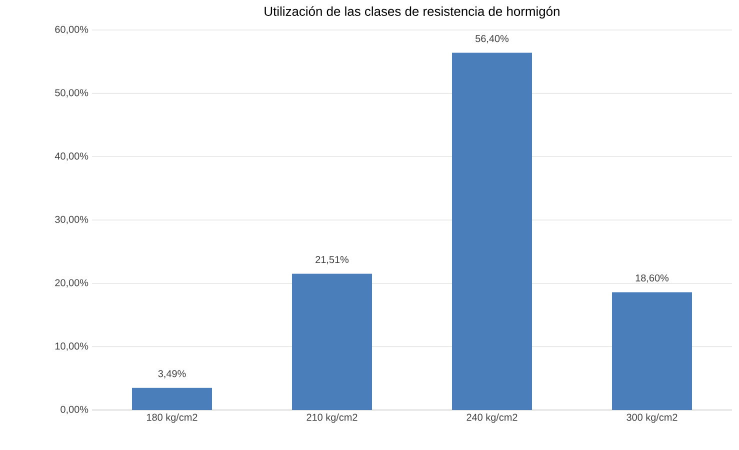 This screenshot has width=739, height=450. Describe the element at coordinates (71, 346) in the screenshot. I see `y-tick-label: 10,00%` at that location.